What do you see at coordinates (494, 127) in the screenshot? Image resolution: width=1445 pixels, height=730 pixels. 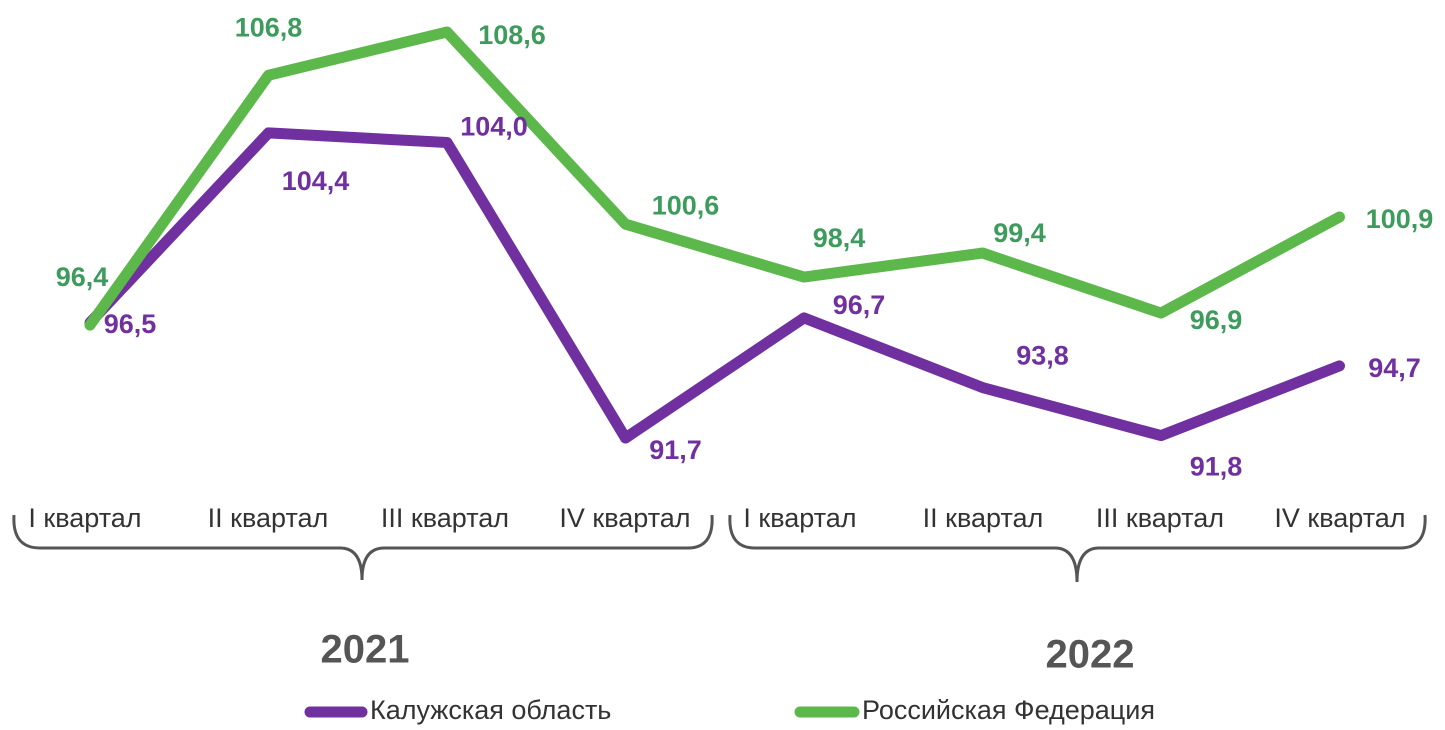 I see `data-label: 104,0` at bounding box center [494, 127].